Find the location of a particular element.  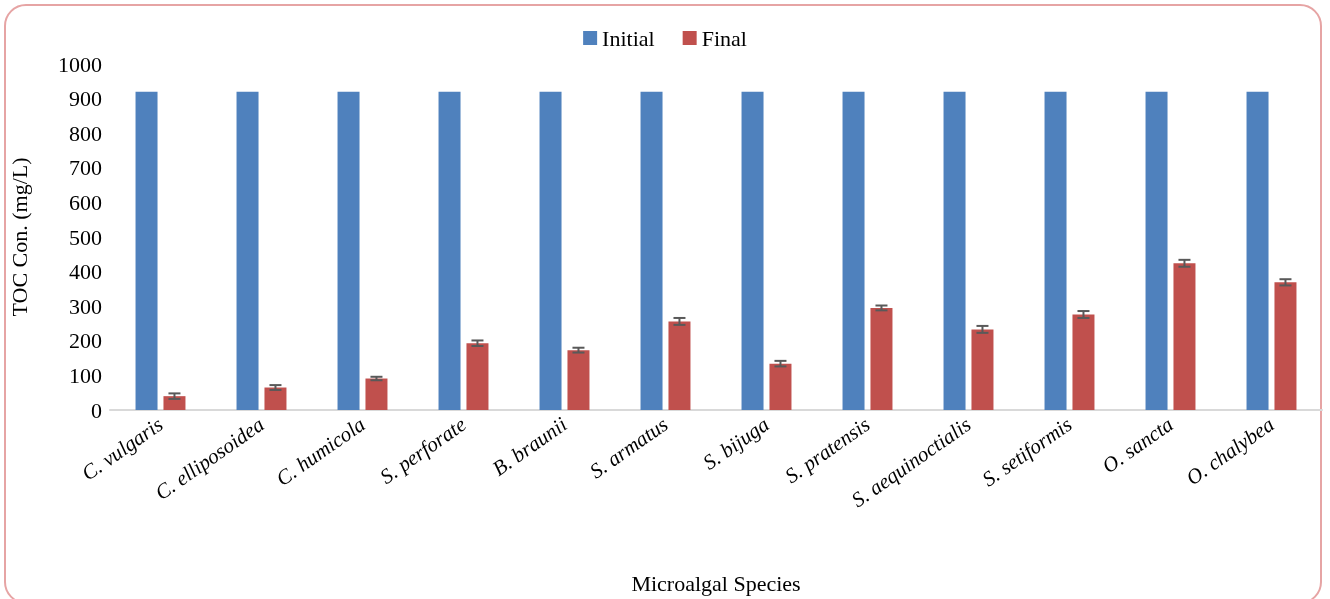

y-tick-label: 900 is located at coordinates (85, 99).